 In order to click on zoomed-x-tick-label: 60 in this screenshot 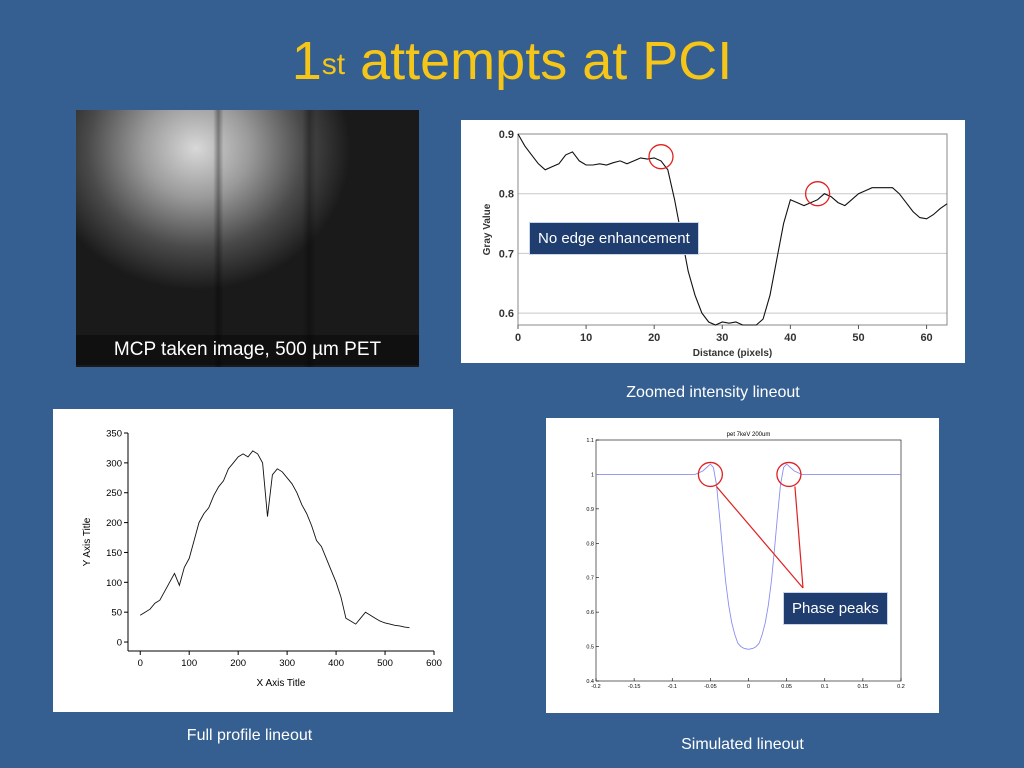, I will do `click(926, 338)`.